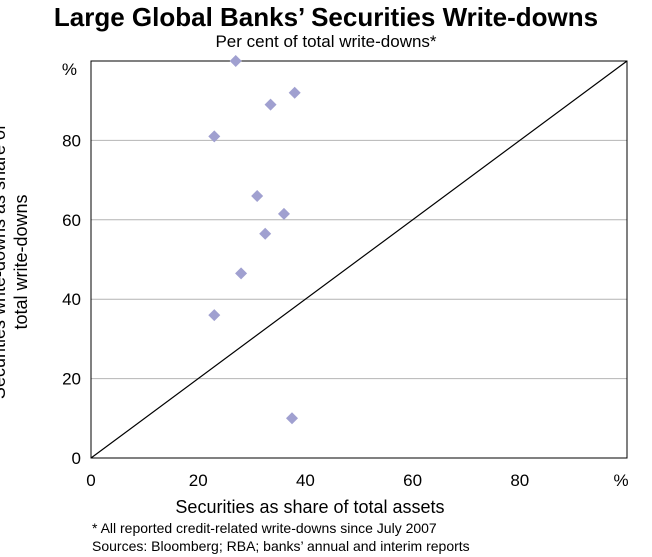  Describe the element at coordinates (71, 299) in the screenshot. I see `y-tick-label: 40` at that location.